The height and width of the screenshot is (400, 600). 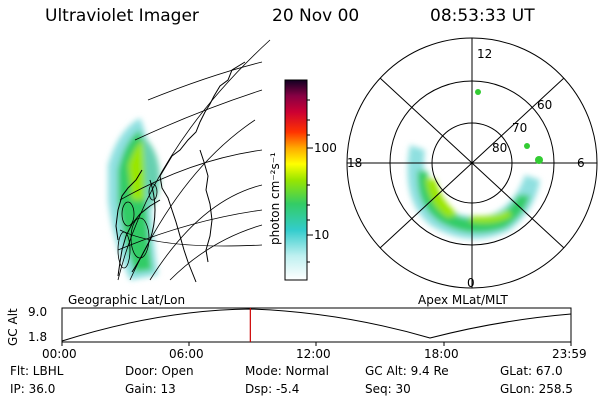 What do you see at coordinates (272, 389) in the screenshot?
I see `dsp-readout: Dsp: -5.4` at bounding box center [272, 389].